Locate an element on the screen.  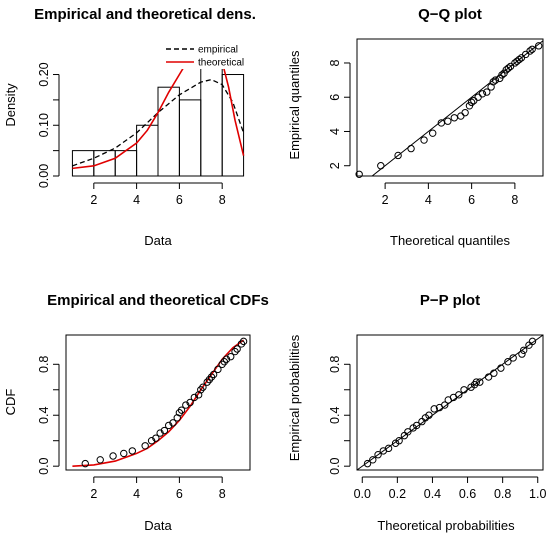
density-empirical-line is located at coordinates (158, 122).